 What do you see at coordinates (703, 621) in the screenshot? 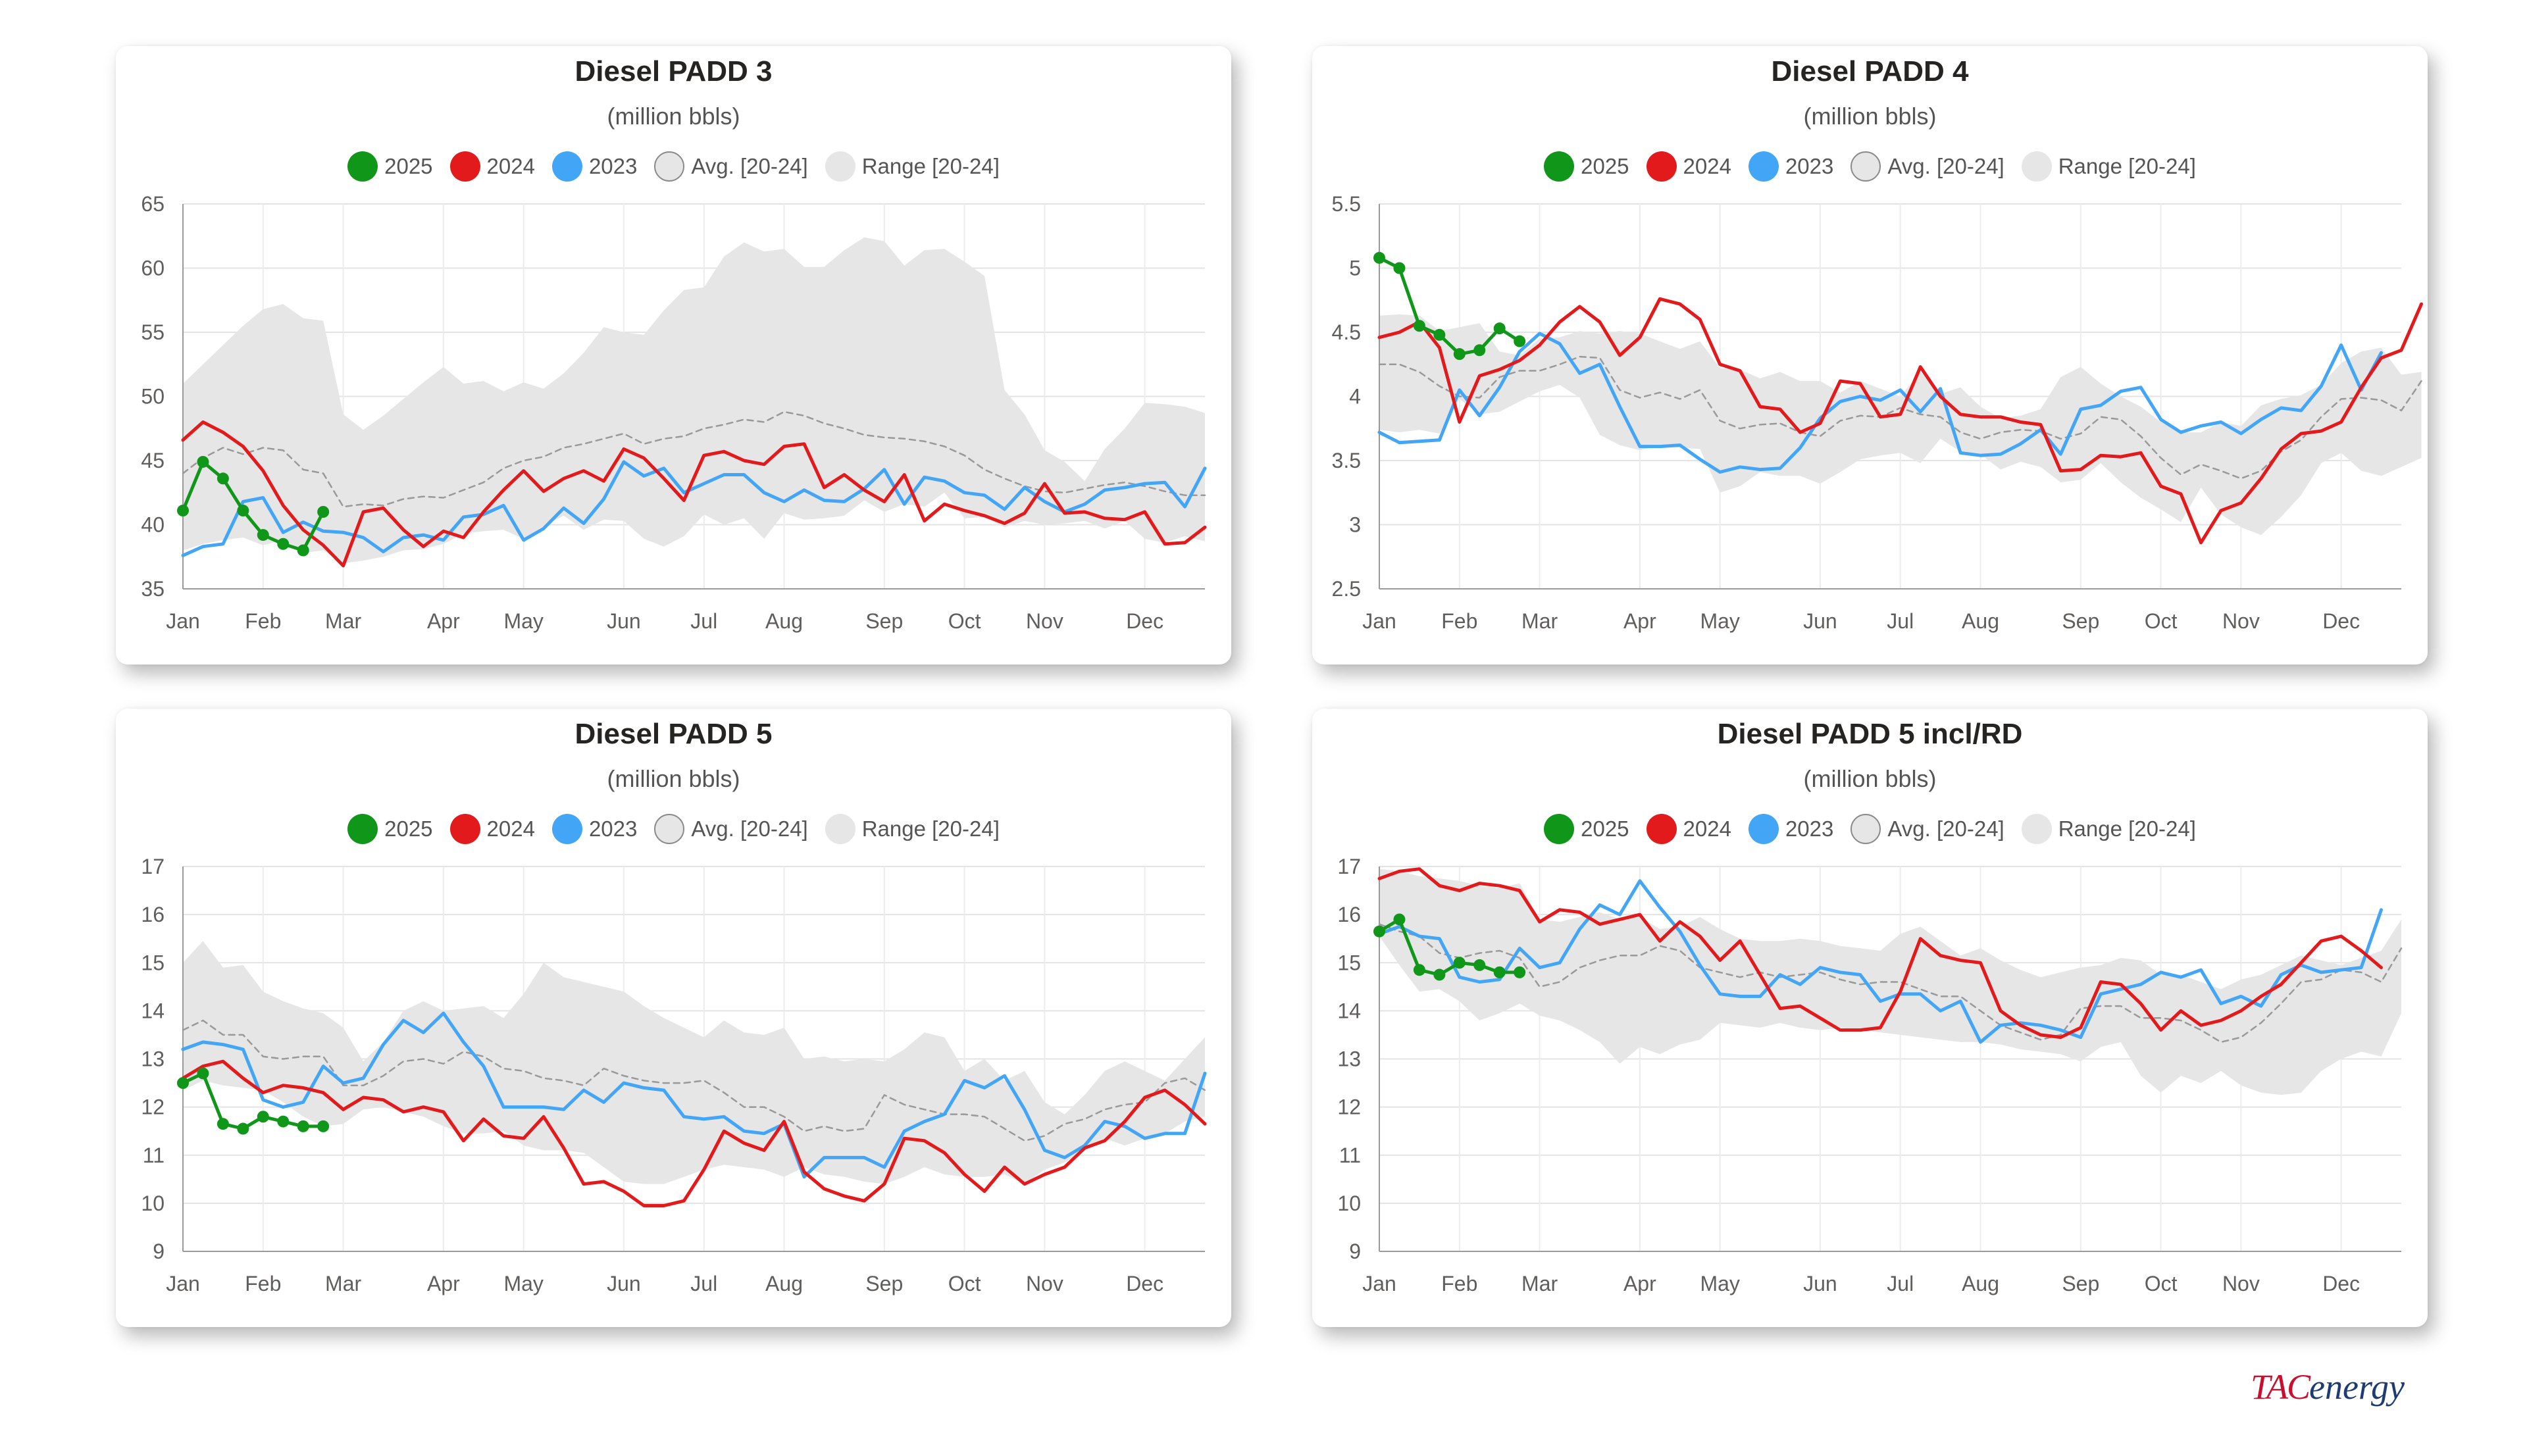
I see `x-tick-label: Jul` at bounding box center [703, 621].